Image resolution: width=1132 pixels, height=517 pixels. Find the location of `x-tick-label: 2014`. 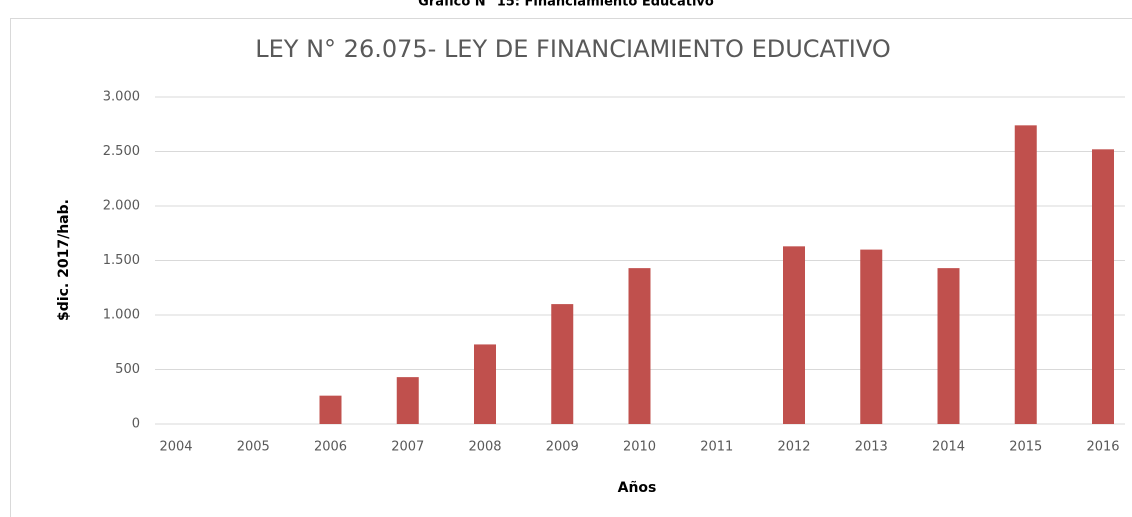

x-tick-label: 2014 is located at coordinates (948, 447).